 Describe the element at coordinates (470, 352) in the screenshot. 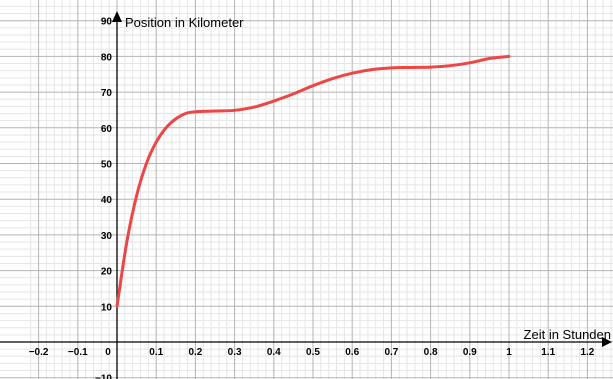

I see `x-tick-label: 0.9` at that location.